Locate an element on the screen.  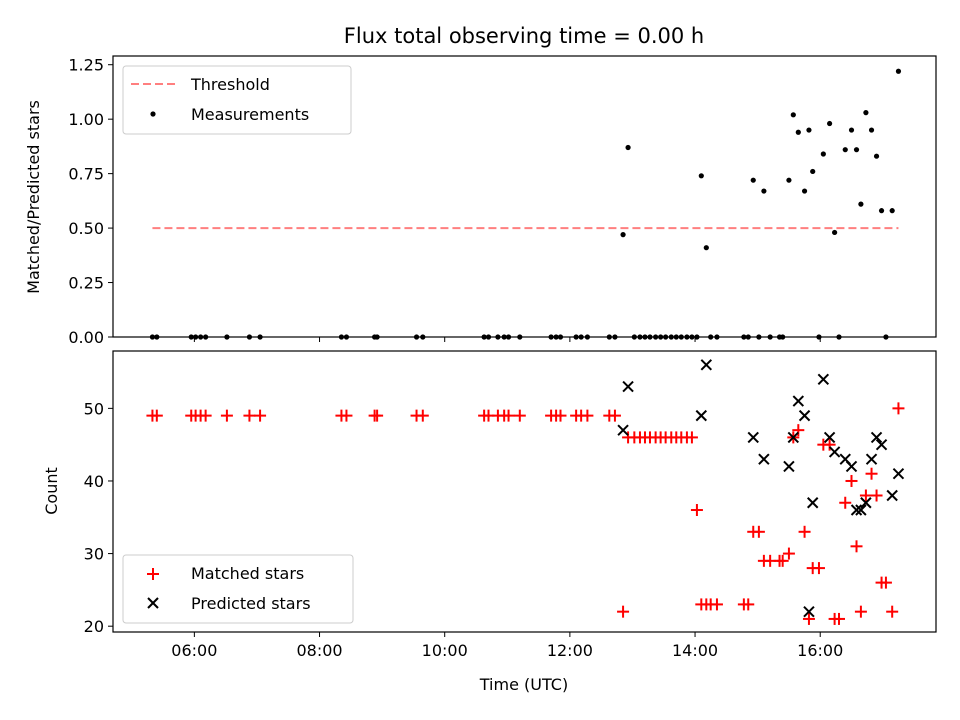
bottom-y-tick-label: 30 is located at coordinates (94, 554).